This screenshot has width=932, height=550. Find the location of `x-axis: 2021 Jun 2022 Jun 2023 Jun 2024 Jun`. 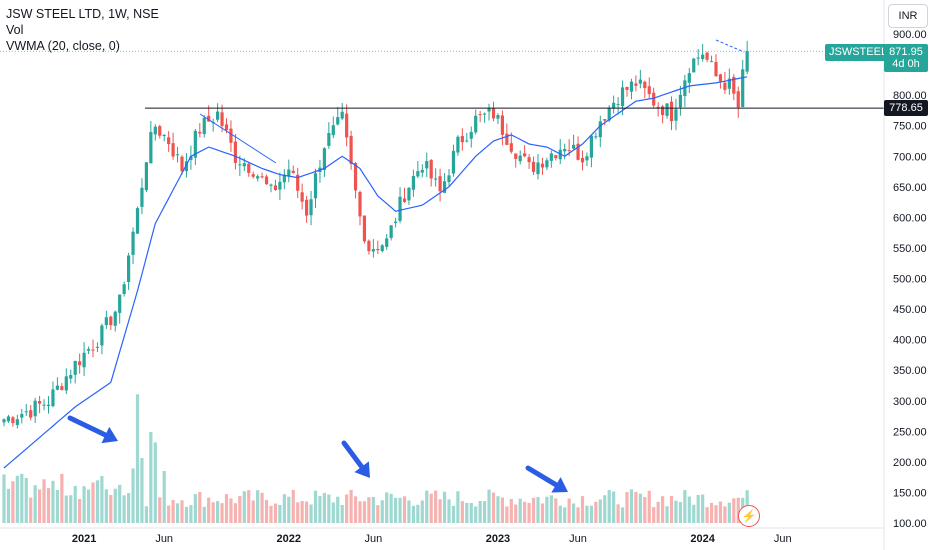

x-axis: 2021 Jun 2022 Jun 2023 Jun 2024 Jun is located at coordinates (432, 539).